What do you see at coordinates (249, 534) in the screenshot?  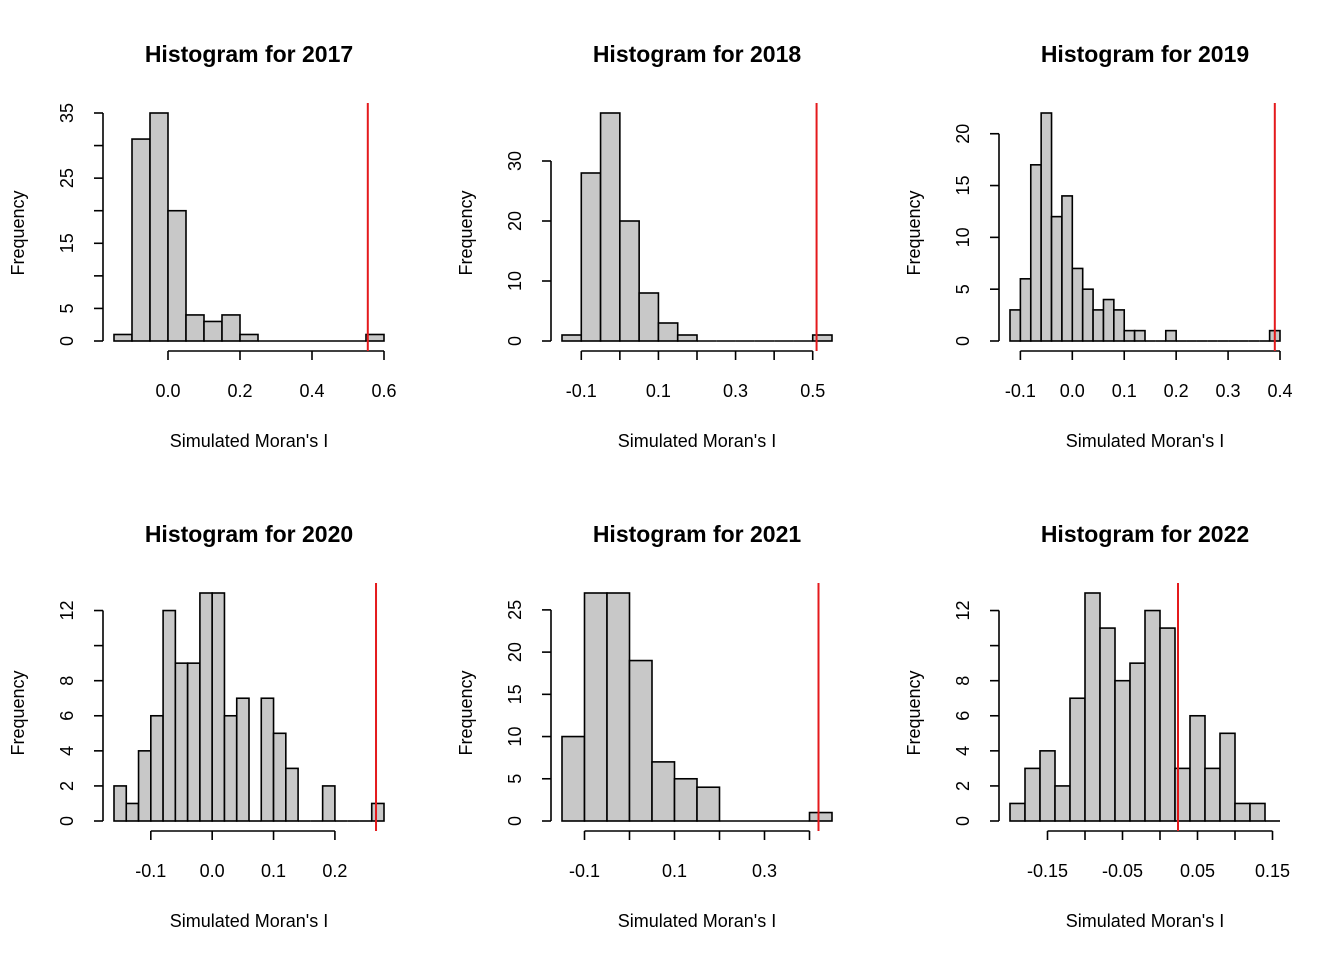 I see `chart-title: Histogram for 2020` at bounding box center [249, 534].